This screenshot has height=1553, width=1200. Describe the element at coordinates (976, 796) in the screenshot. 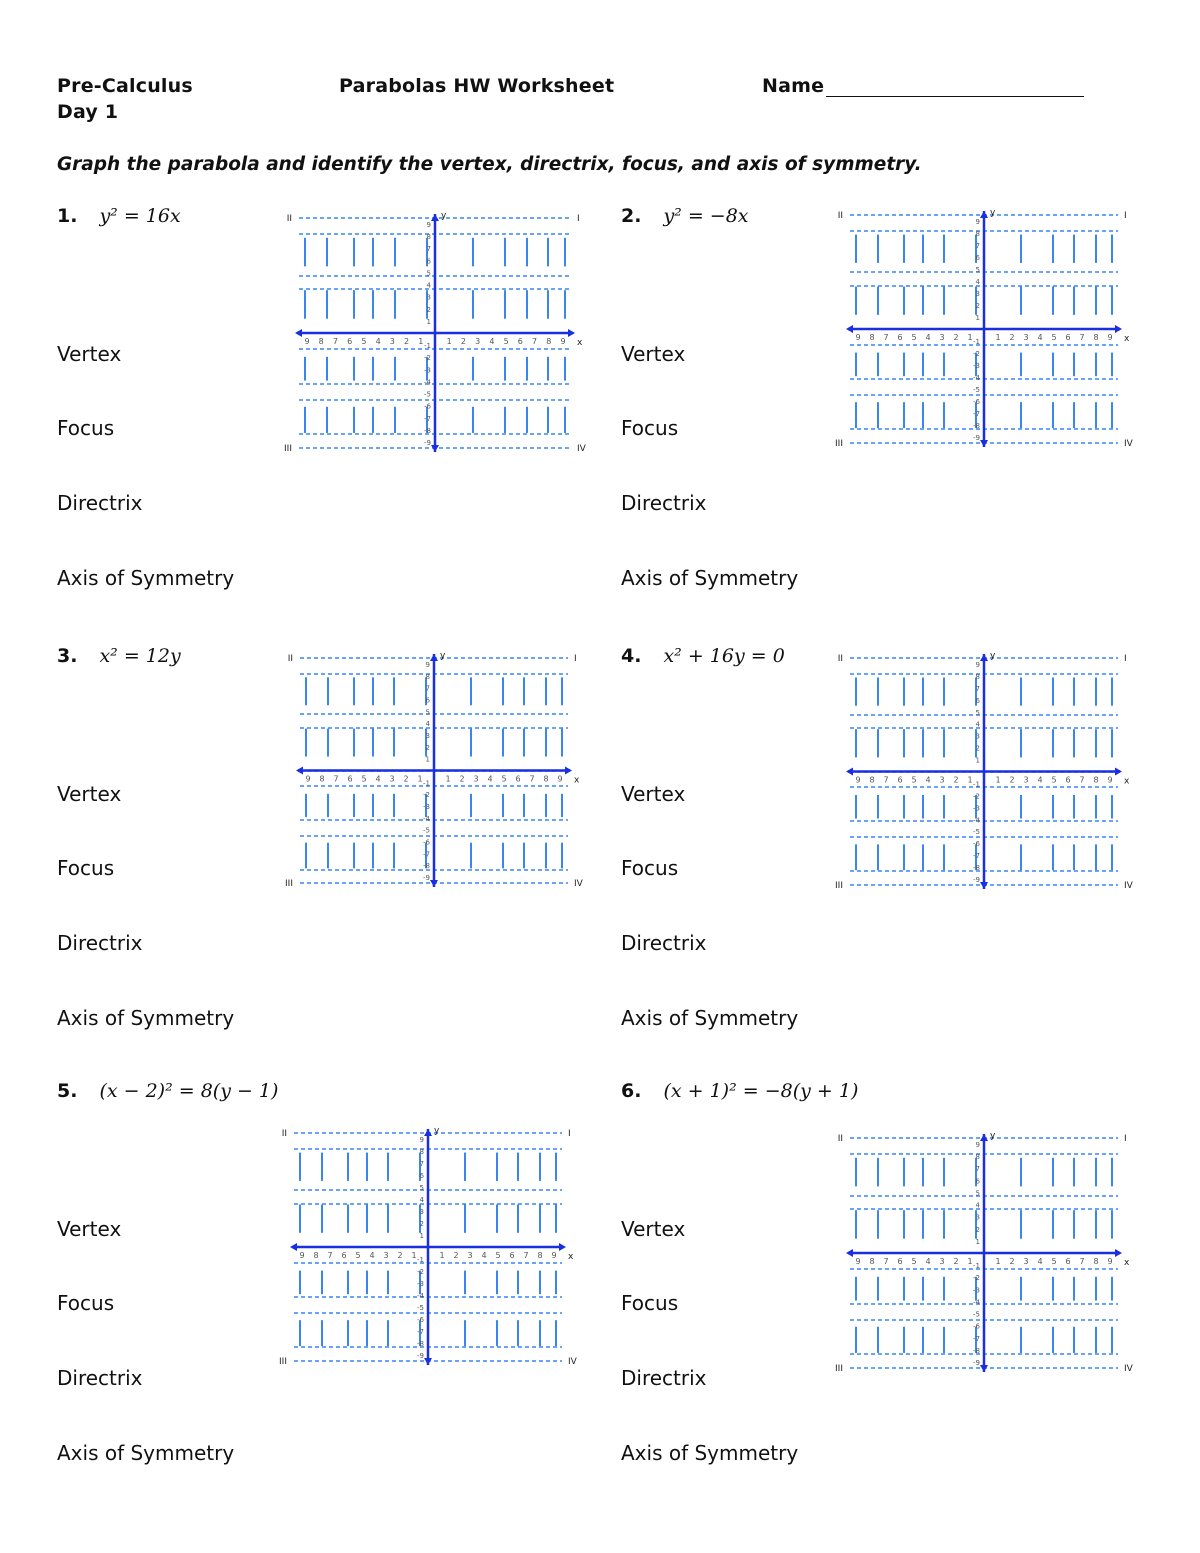

I see `y-tick-label: -2` at that location.